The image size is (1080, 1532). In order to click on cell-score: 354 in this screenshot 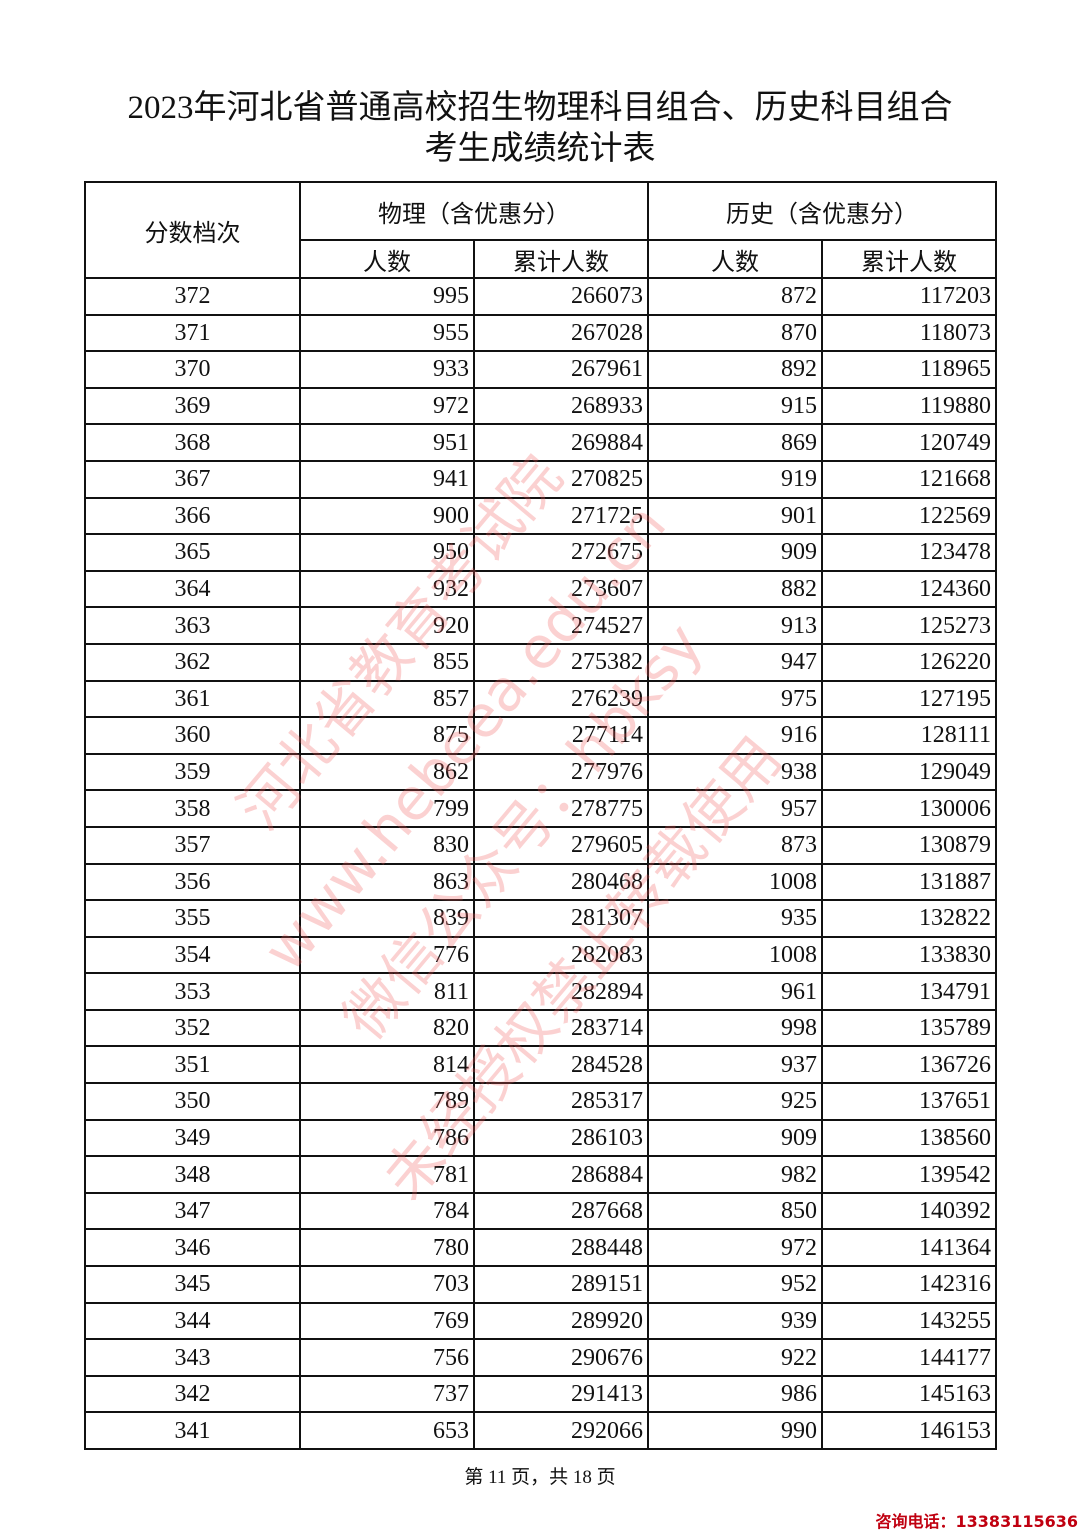, I will do `click(192, 955)`.